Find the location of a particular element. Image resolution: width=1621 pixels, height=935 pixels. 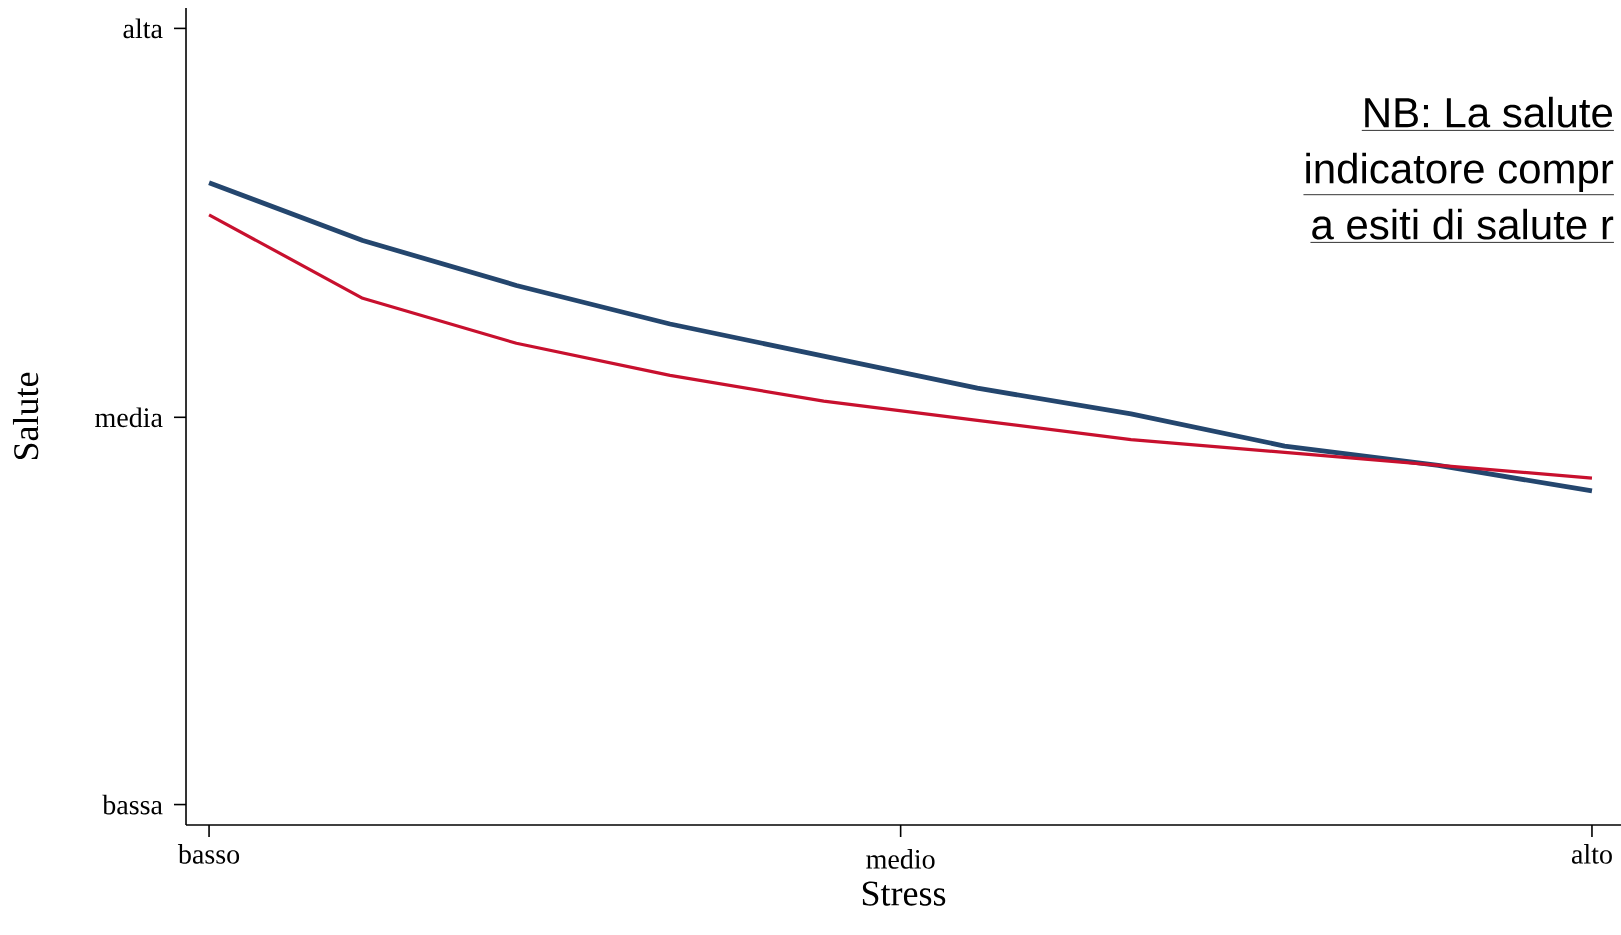

text: medio is located at coordinates (900, 859).